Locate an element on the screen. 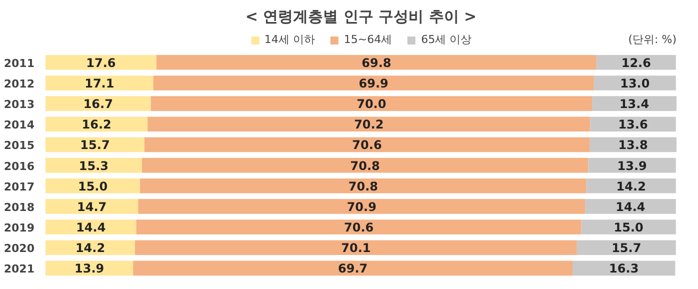 This screenshot has width=698, height=289. y-tick-label: 2016 is located at coordinates (19, 166).